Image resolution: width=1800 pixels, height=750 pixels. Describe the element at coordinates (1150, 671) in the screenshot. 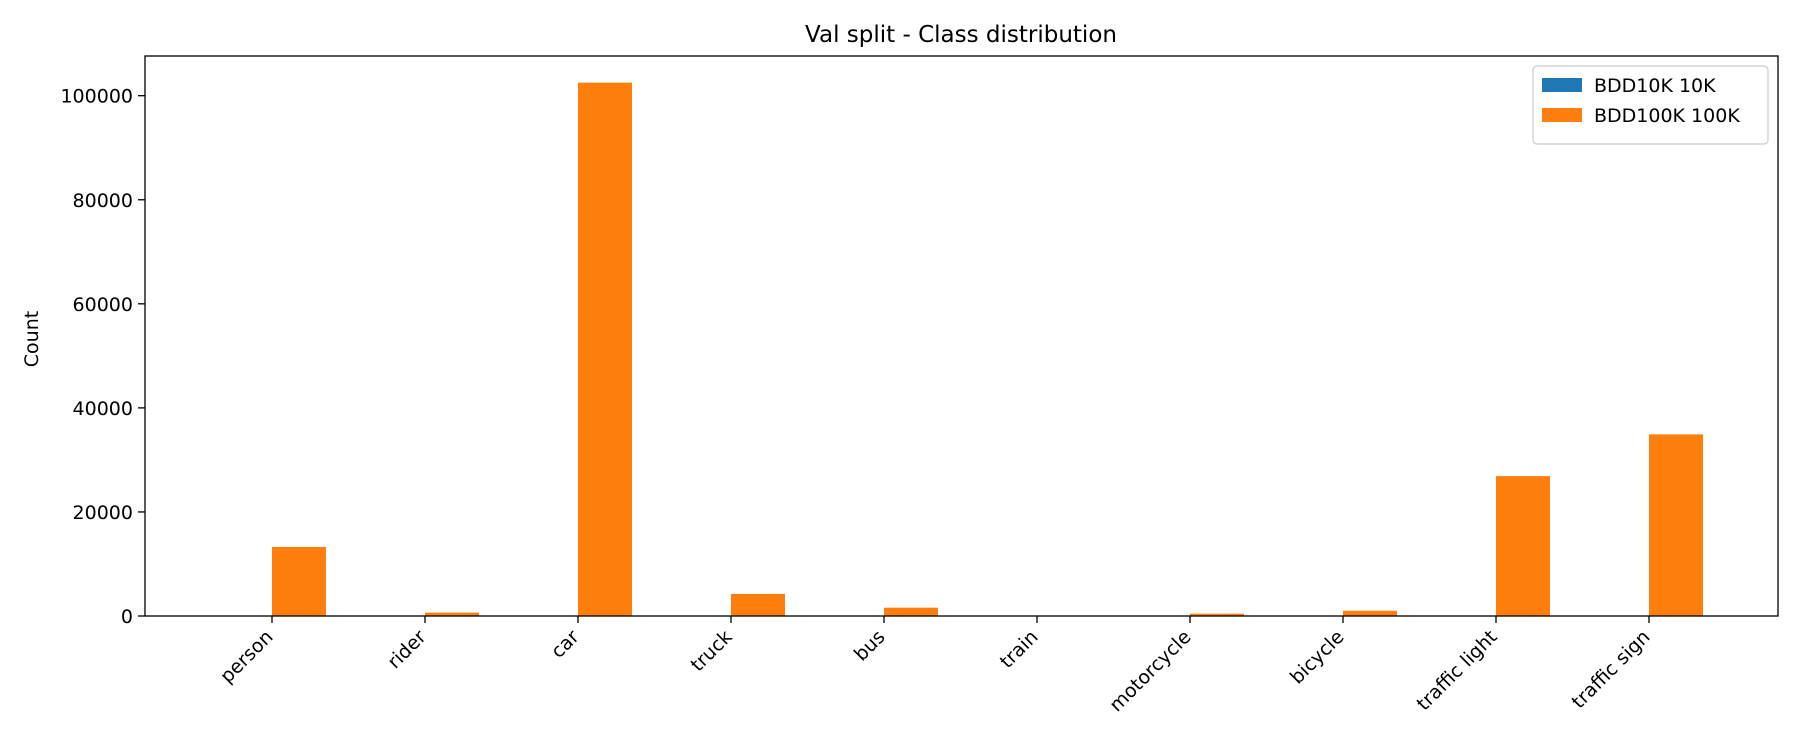

I see `x-tick-label: motorcycle` at that location.